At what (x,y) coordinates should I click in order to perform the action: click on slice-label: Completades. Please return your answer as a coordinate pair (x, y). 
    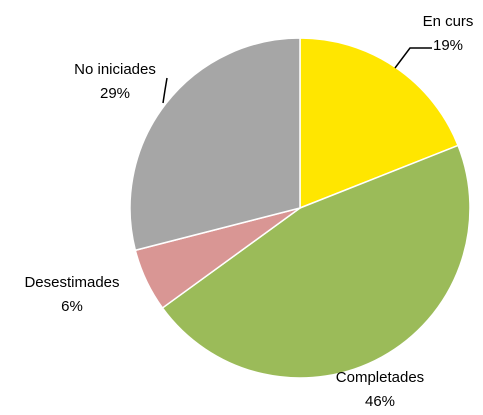
    Looking at the image, I should click on (380, 377).